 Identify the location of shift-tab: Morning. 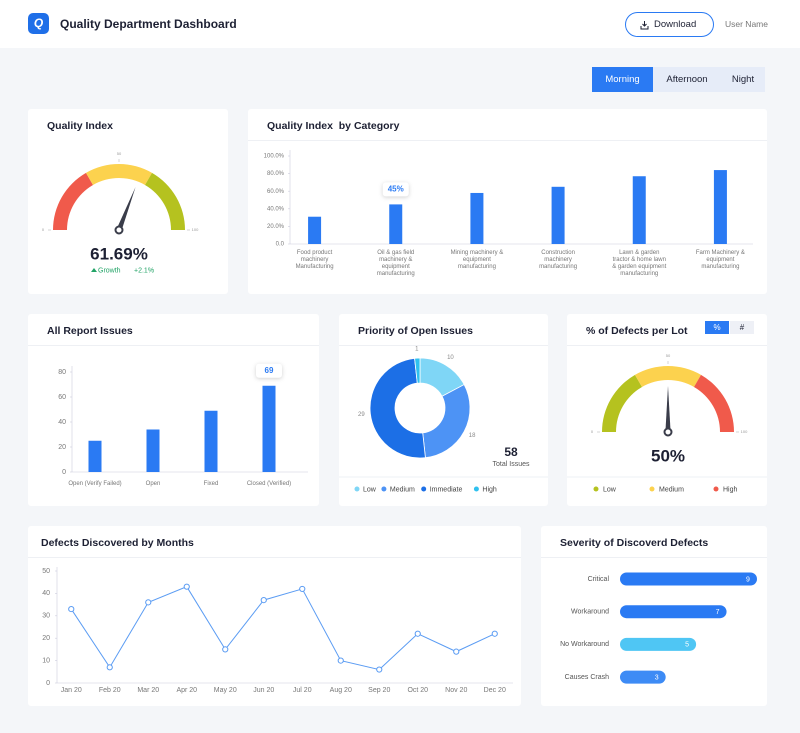
(622, 79).